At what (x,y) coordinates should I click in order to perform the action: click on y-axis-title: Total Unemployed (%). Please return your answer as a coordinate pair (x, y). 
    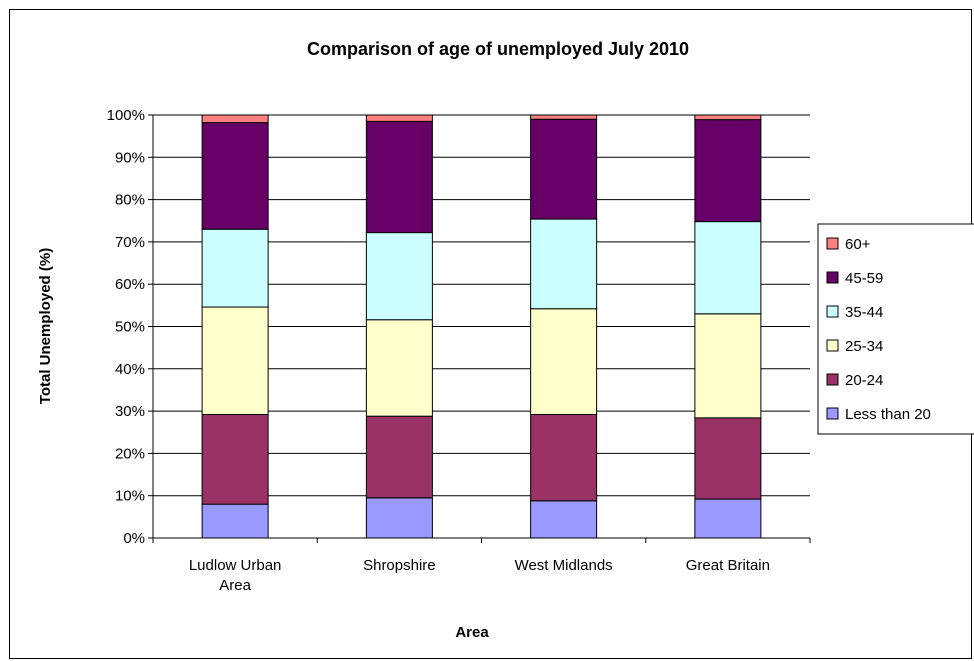
    Looking at the image, I should click on (45, 326).